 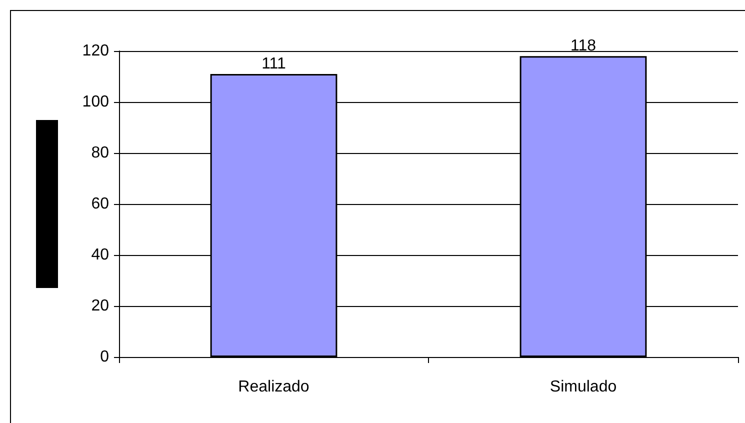 What do you see at coordinates (100, 306) in the screenshot?
I see `y-tick-label: 20` at bounding box center [100, 306].